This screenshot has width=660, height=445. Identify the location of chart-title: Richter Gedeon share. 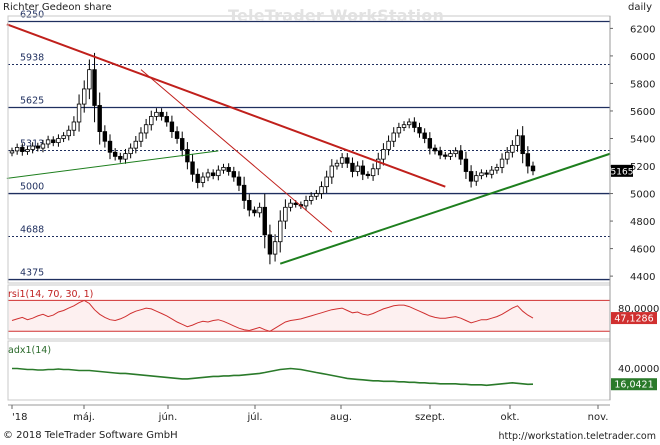
(57, 7).